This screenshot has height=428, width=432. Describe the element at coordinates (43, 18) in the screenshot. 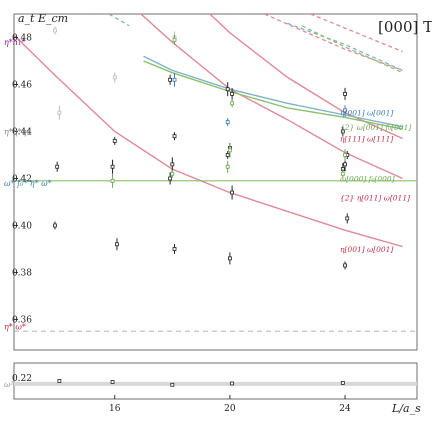

I see `y-axis-label: a_t E_cm` at that location.